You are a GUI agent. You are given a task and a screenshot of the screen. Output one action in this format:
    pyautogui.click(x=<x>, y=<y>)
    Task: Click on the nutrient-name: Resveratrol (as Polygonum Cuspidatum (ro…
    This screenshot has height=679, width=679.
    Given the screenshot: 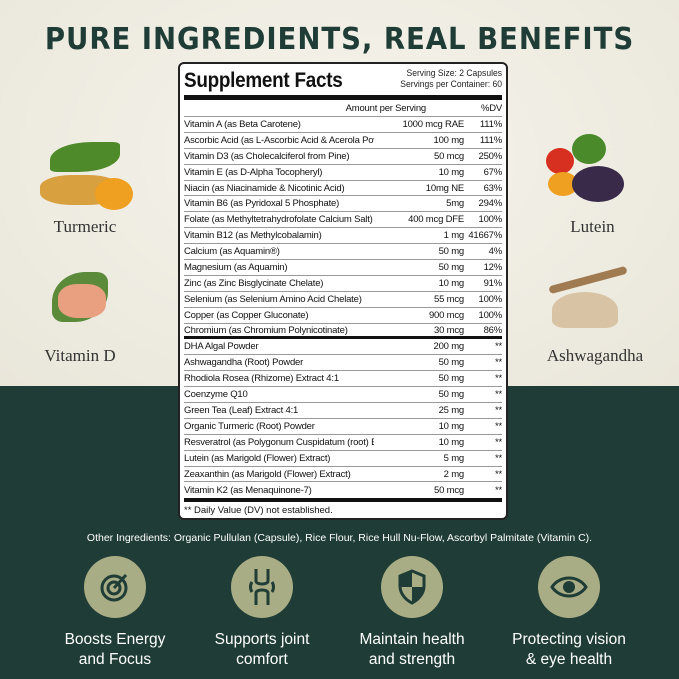 What is the action you would take?
    pyautogui.click(x=279, y=442)
    